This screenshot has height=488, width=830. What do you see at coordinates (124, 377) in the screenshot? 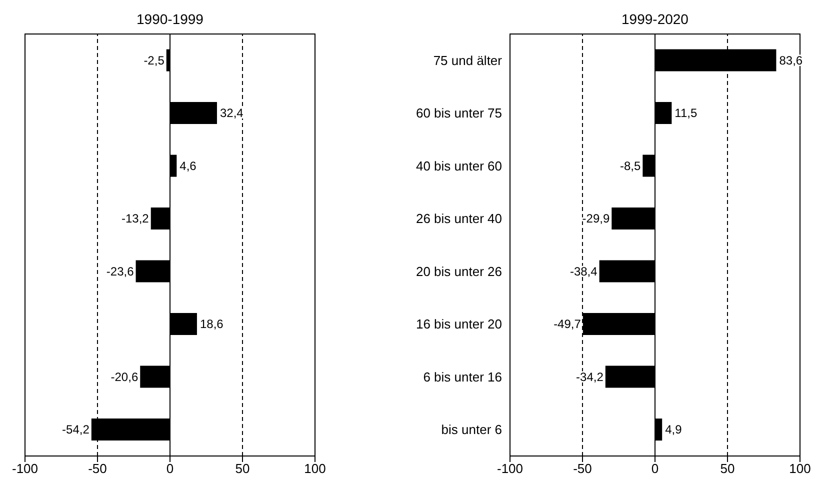
I see `data-label: -20,6` at bounding box center [124, 377].